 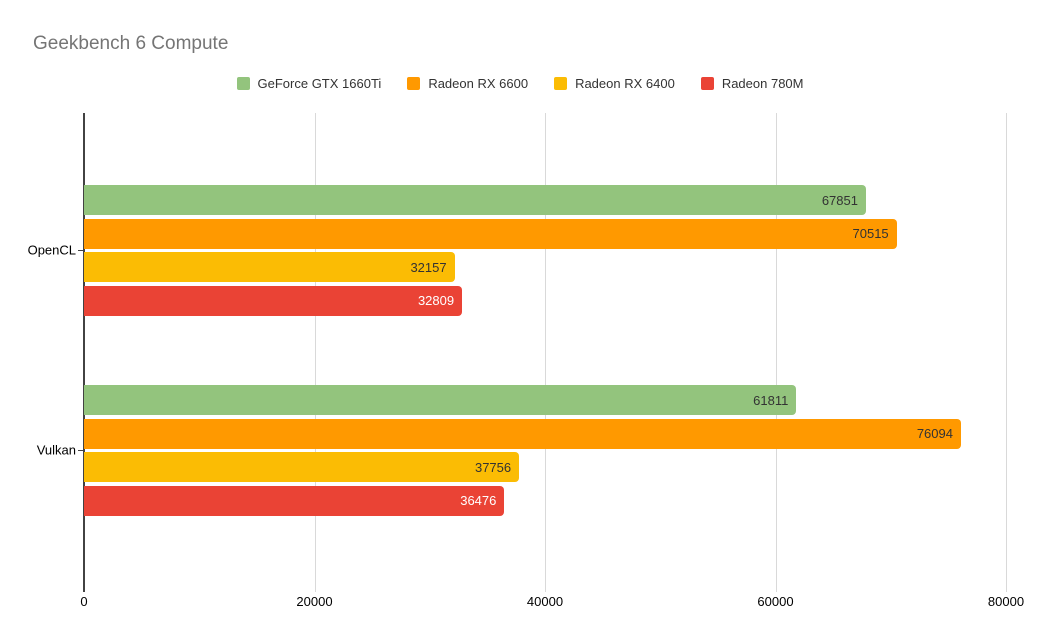 What do you see at coordinates (870, 233) in the screenshot?
I see `bar-value-label: 70515` at bounding box center [870, 233].